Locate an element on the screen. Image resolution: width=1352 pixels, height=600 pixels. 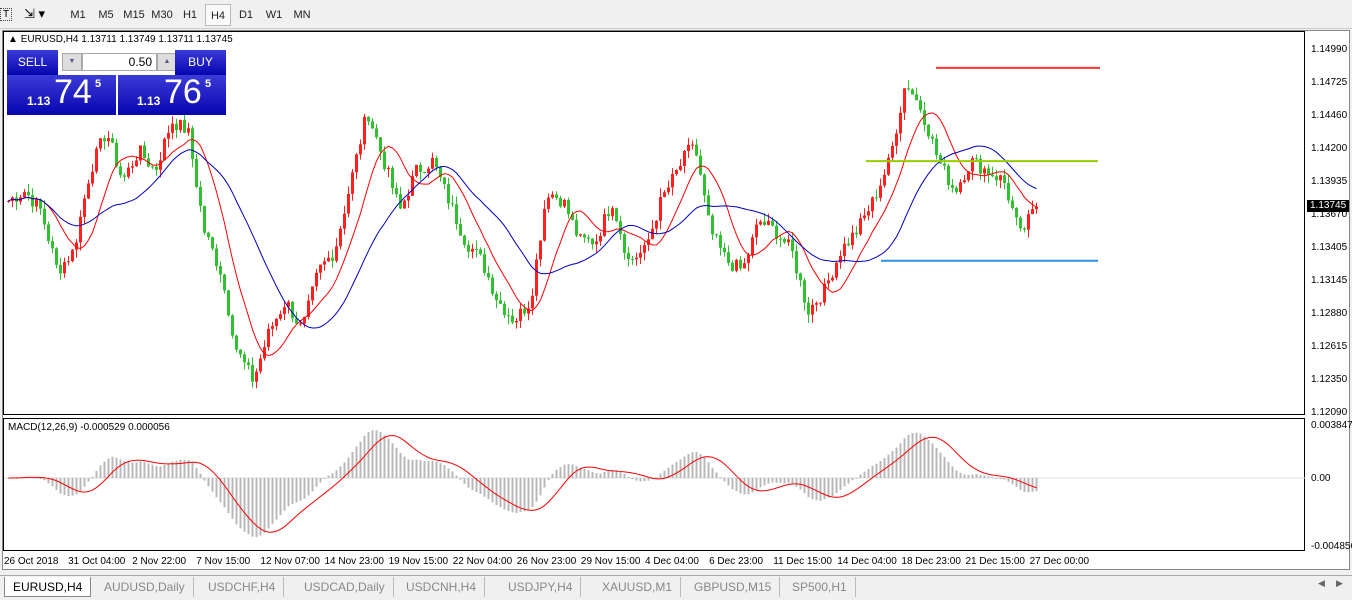
timeframe-h1: H1 is located at coordinates (190, 15).